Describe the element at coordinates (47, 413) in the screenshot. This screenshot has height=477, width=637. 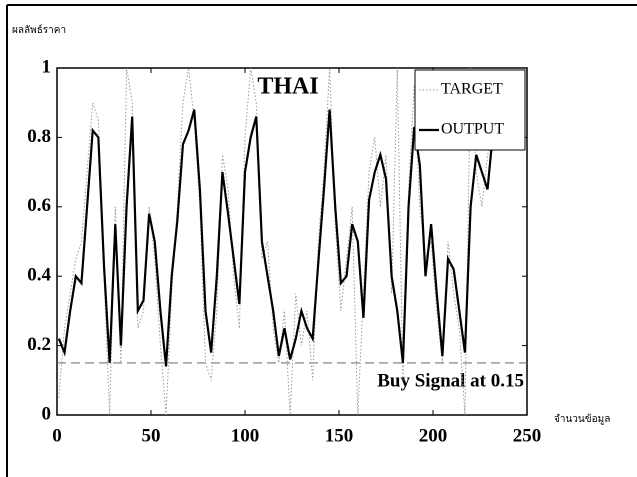
I see `y-tick-label: 0` at that location.